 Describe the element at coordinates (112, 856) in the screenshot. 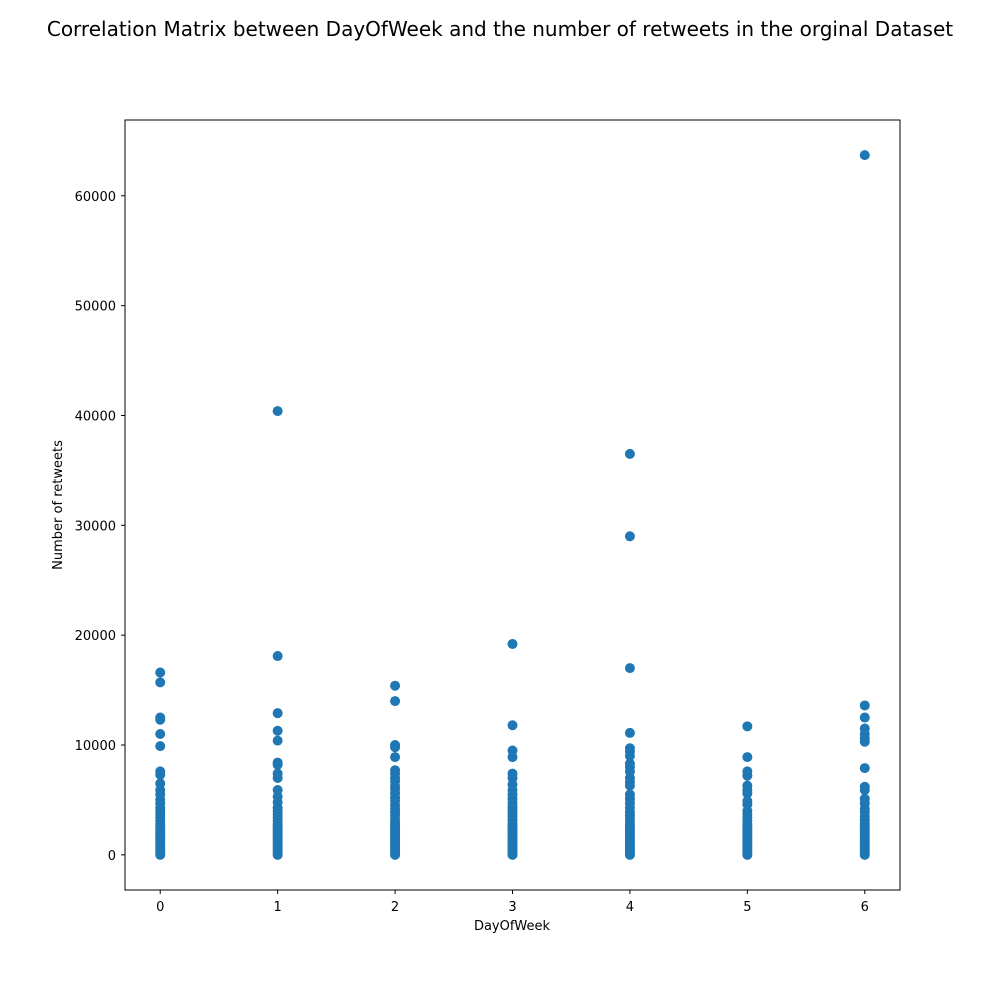

I see `y-tick-label: 0` at that location.